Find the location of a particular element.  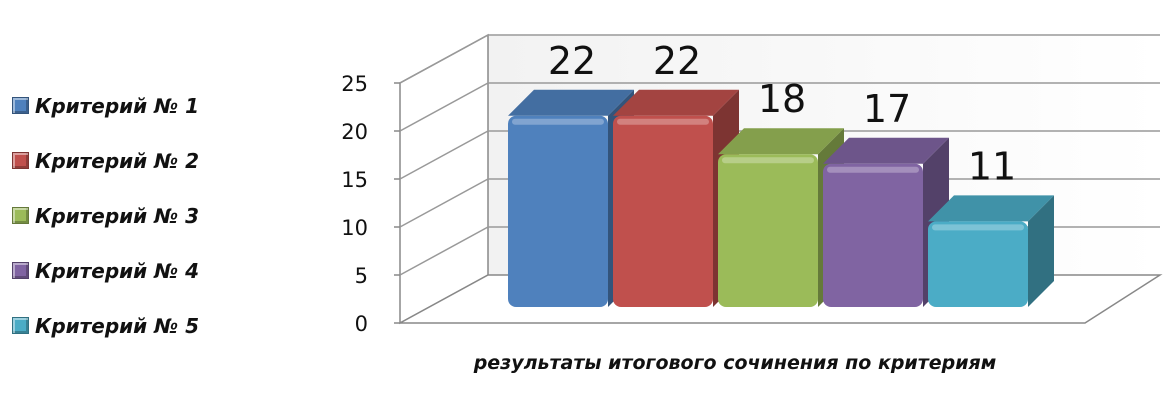

data-label: 11 is located at coordinates (992, 166).